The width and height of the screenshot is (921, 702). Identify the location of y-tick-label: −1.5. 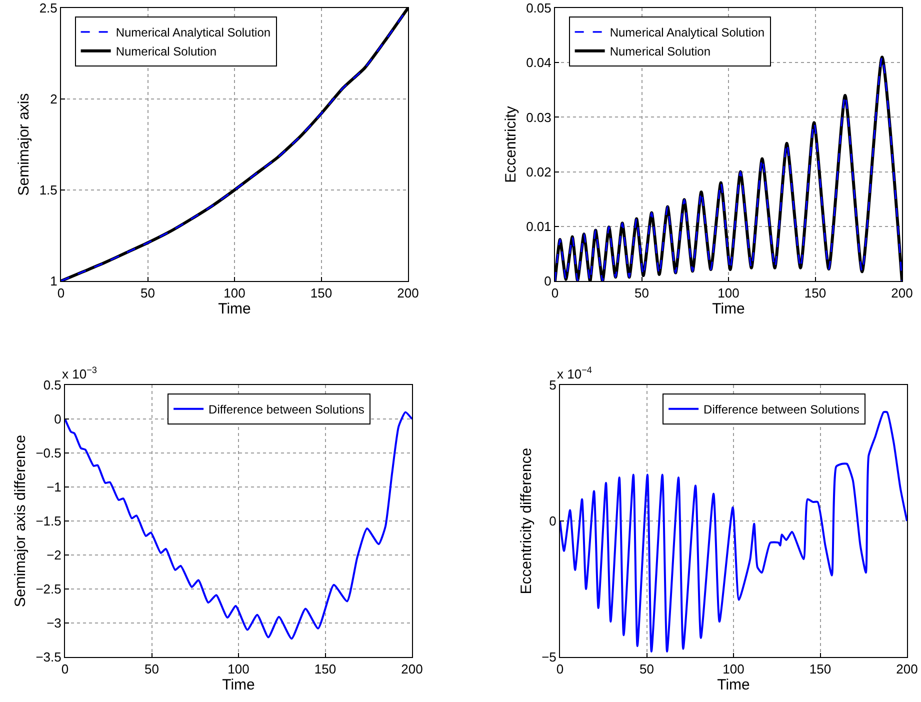
(49, 521).